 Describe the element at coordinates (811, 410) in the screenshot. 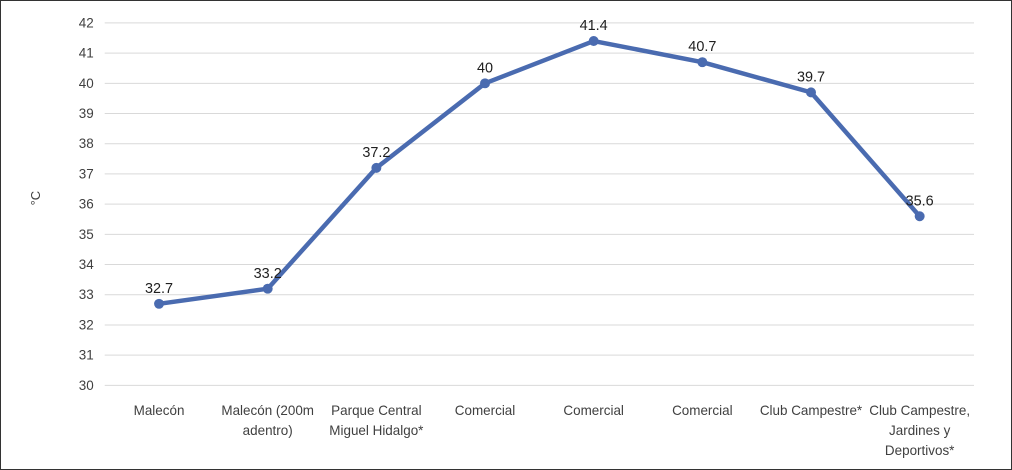

I see `x-category-label: Club Campestre*` at that location.